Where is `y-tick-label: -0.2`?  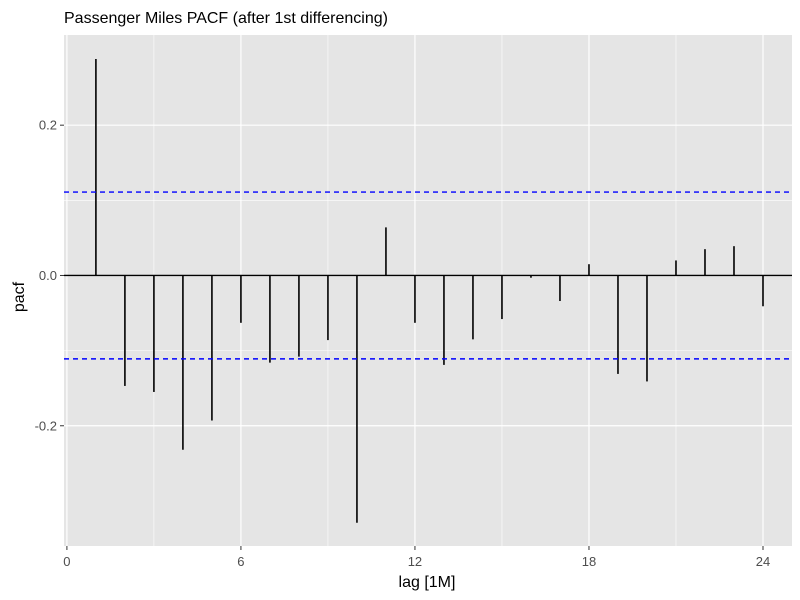
y-tick-label: -0.2 is located at coordinates (46, 425).